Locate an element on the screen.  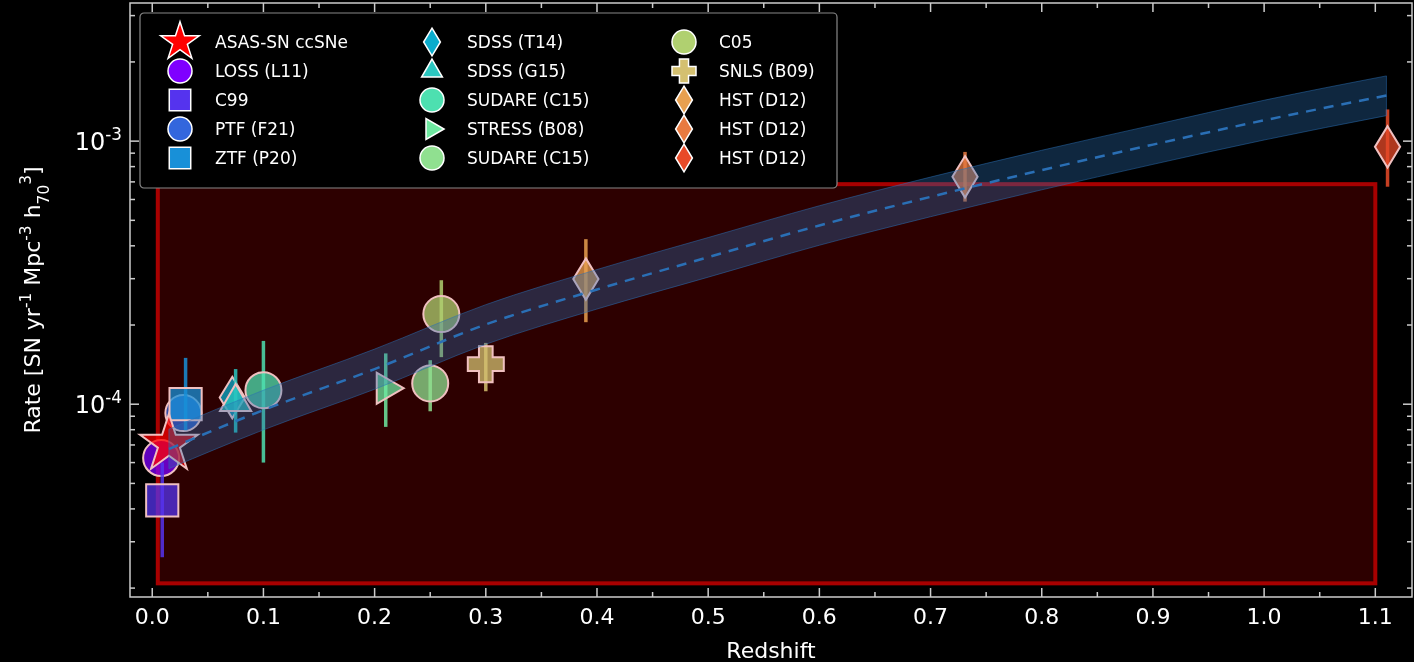
y-tick-label: 10$^{-4}$ is located at coordinates (98, 403).